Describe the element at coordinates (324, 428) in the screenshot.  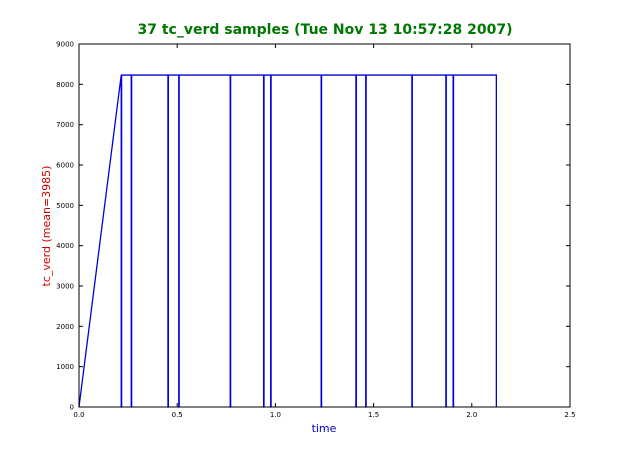
I see `x-axis-label: time` at that location.